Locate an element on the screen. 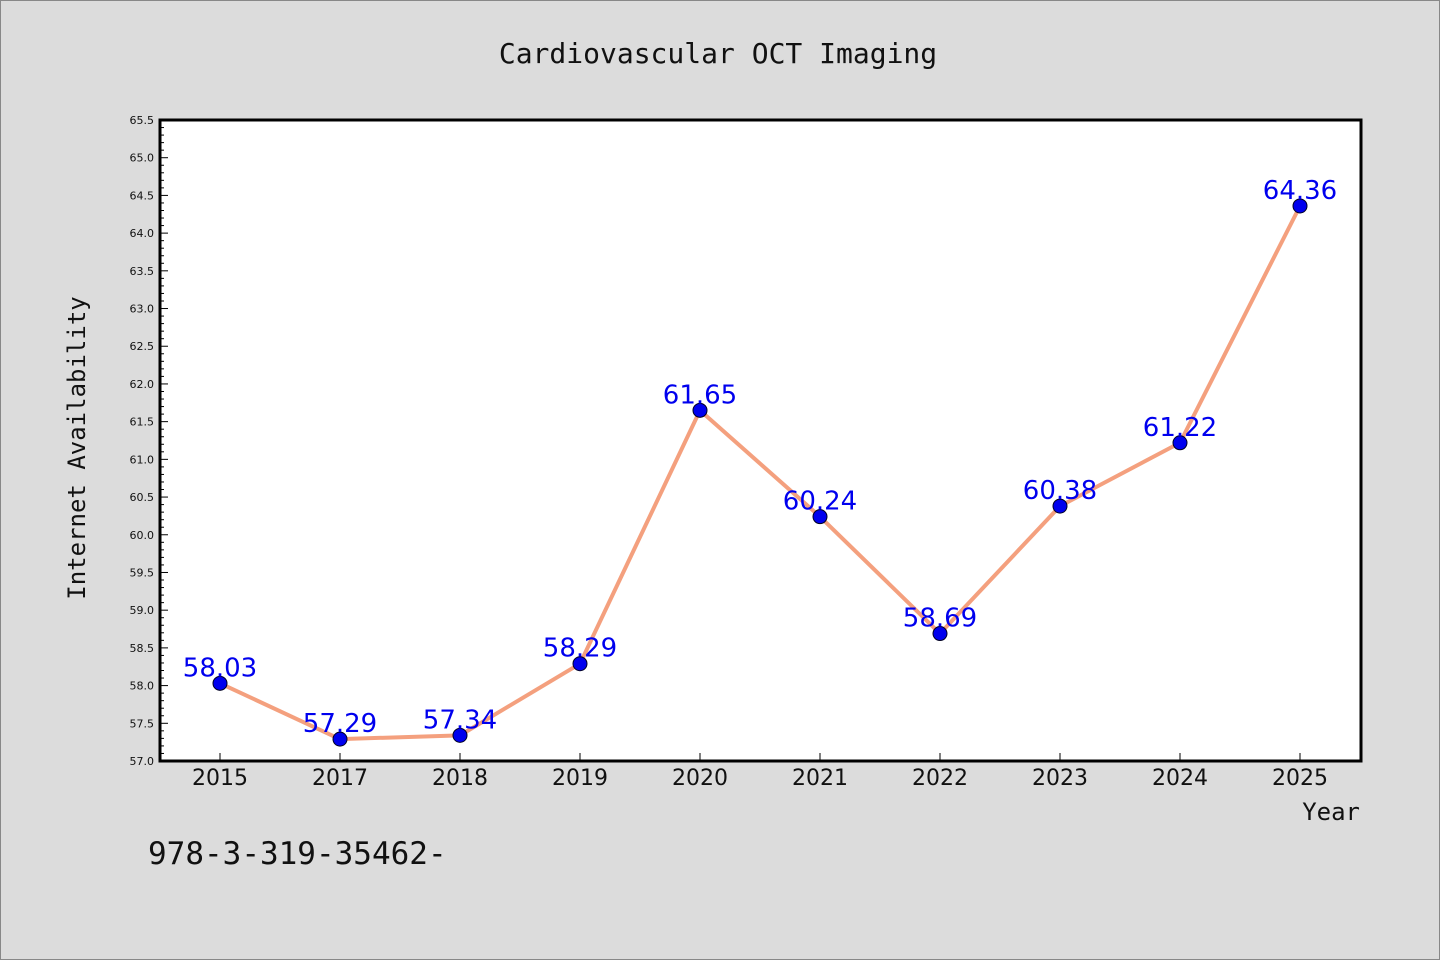 This screenshot has height=960, width=1440. footnote-text: 978-3-319-35462- is located at coordinates (297, 854).